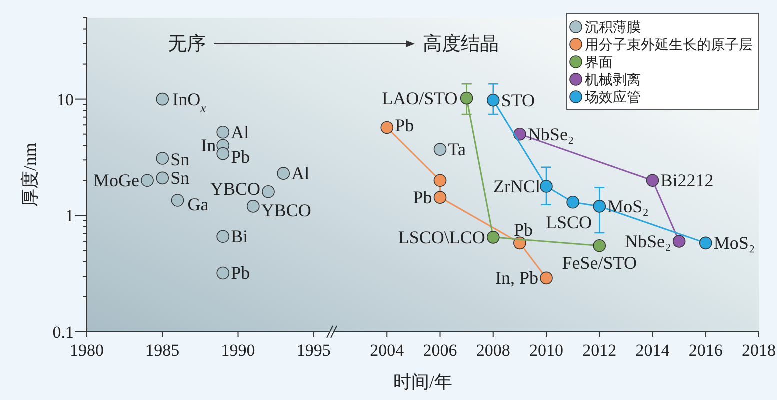 This screenshot has height=400, width=777. Describe the element at coordinates (189, 102) in the screenshot. I see `annotation: InO$_{x}$` at that location.